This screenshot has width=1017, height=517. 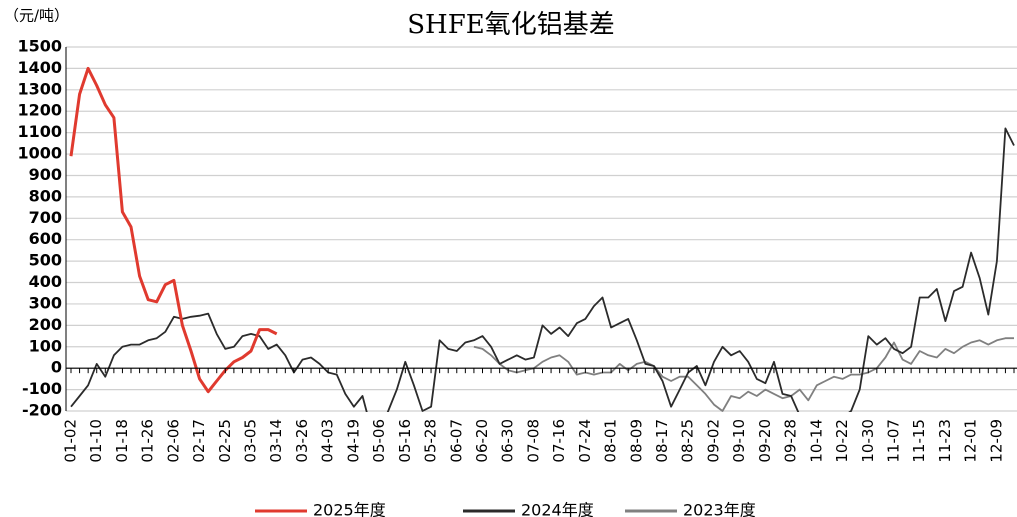 What do you see at coordinates (379, 441) in the screenshot?
I see `x-tick-label: 05-06` at bounding box center [379, 441].